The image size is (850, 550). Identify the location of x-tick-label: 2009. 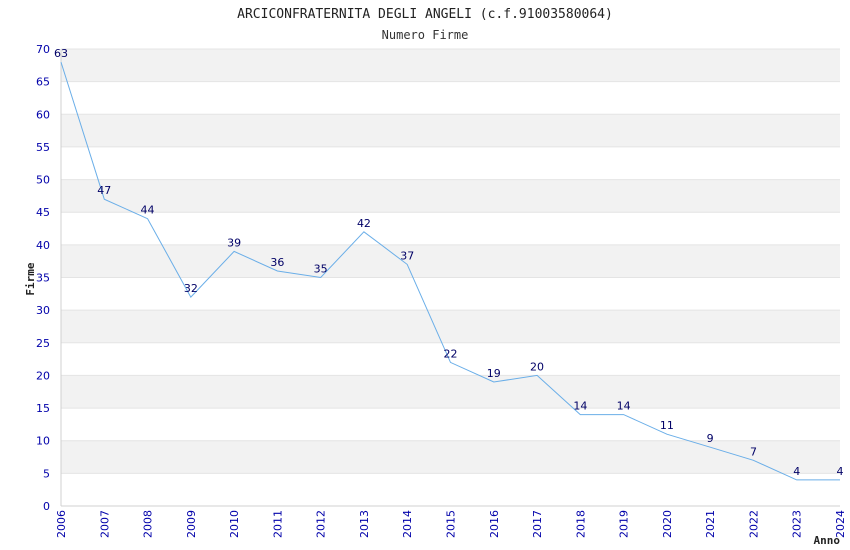
(191, 524).